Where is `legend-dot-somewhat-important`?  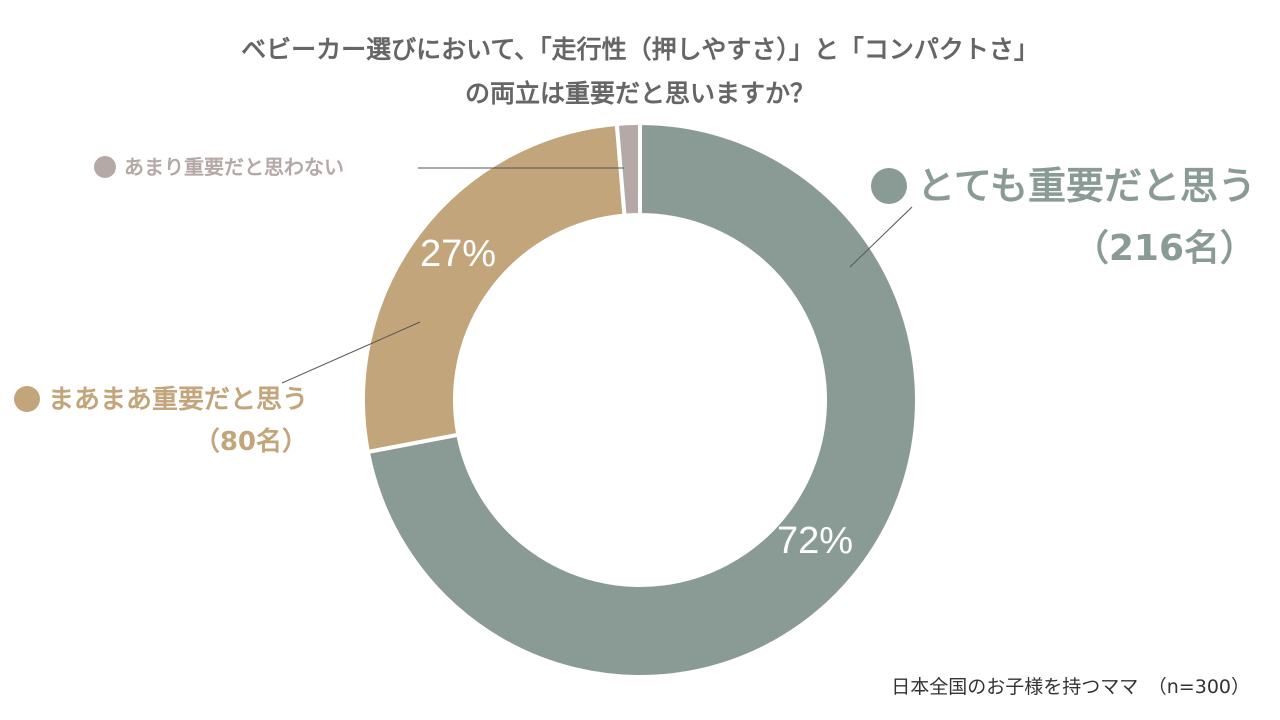 legend-dot-somewhat-important is located at coordinates (27, 398).